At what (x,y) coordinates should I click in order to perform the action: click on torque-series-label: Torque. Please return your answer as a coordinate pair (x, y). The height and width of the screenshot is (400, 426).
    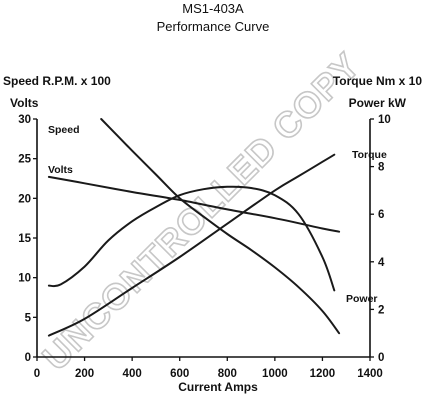
    Looking at the image, I should click on (369, 155).